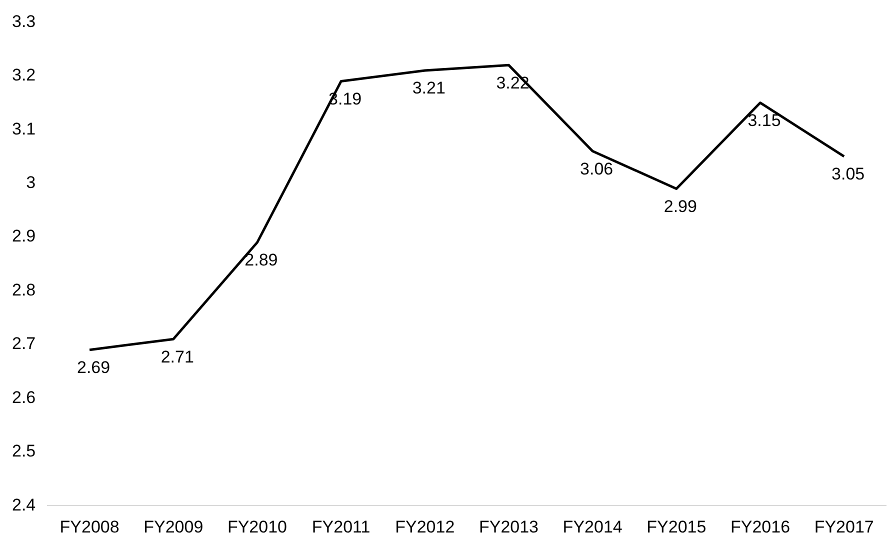 This screenshot has height=550, width=890. I want to click on x-tick-label: FY2017, so click(844, 526).